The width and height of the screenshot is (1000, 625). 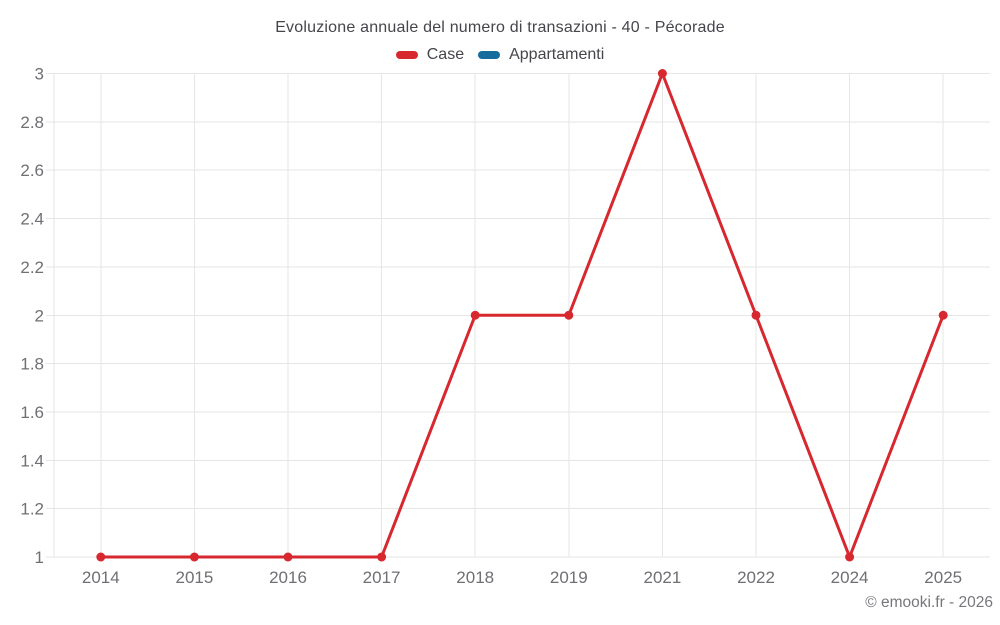 What do you see at coordinates (32, 460) in the screenshot?
I see `y-tick-label: 1.4` at bounding box center [32, 460].